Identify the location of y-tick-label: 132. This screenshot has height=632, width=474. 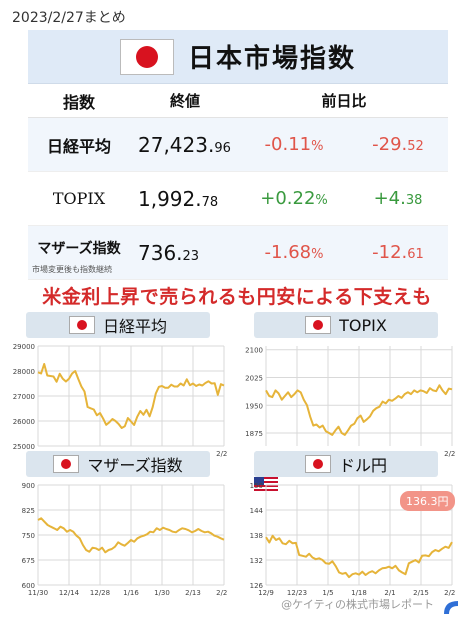
(256, 561).